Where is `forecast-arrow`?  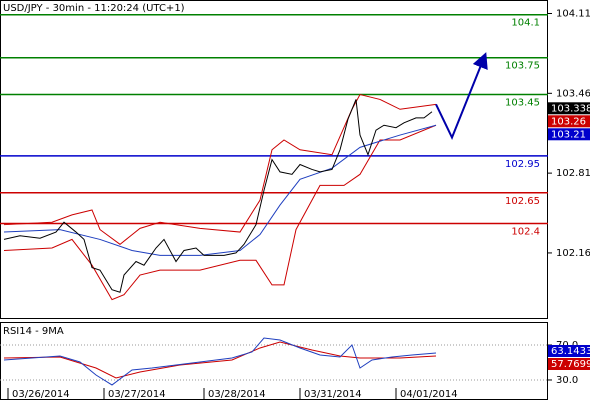
forecast-arrow is located at coordinates (461, 96).